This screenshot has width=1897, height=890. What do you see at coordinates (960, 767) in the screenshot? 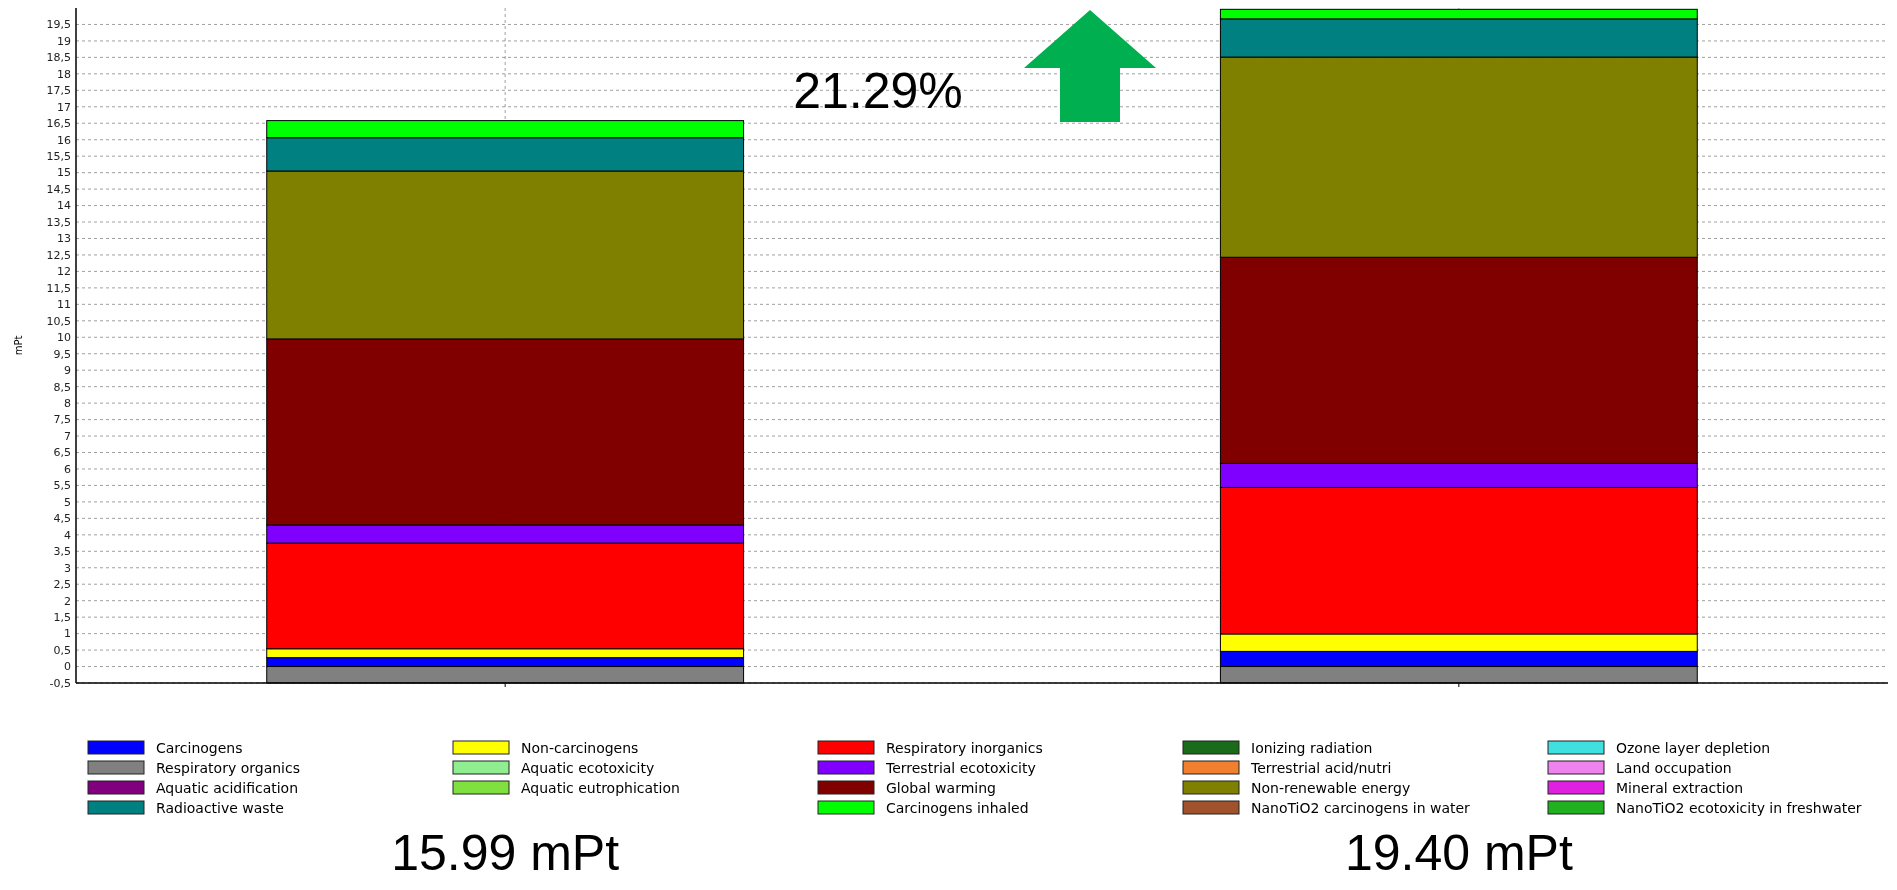
I see `legend-label: Terrestrial ecotoxicity` at bounding box center [960, 767].